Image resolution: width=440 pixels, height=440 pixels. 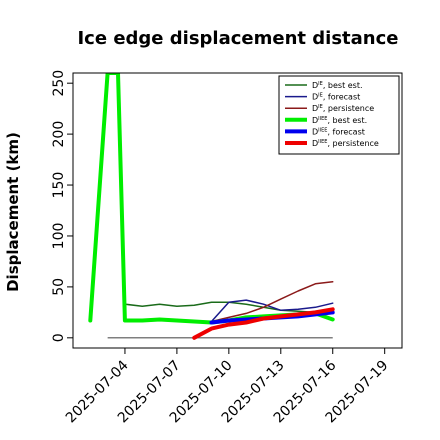 I want to click on y-tick-label: 200, so click(x=59, y=134).